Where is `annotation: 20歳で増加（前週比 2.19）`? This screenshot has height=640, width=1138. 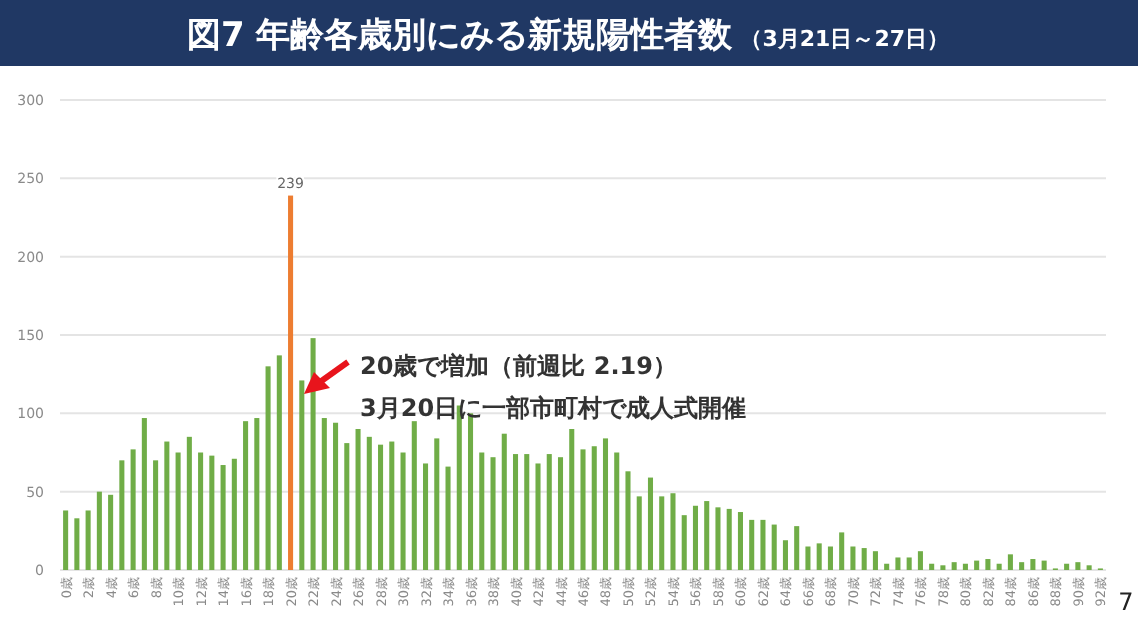 annotation: 20歳で増加（前週比 2.19） is located at coordinates (518, 366).